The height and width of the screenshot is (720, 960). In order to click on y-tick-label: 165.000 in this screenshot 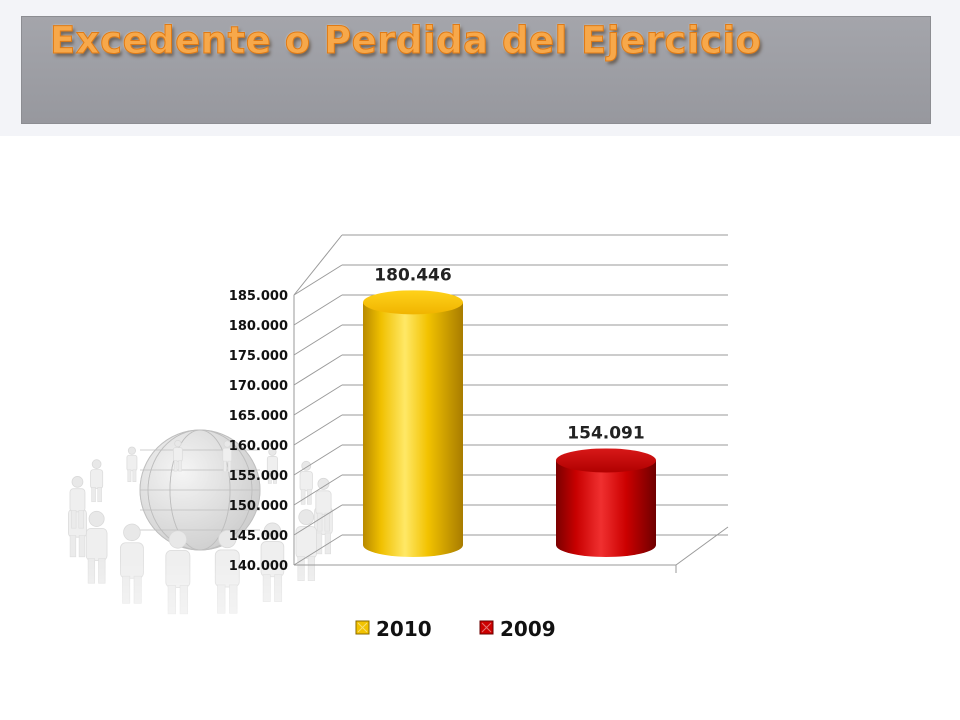, I will do `click(258, 416)`.